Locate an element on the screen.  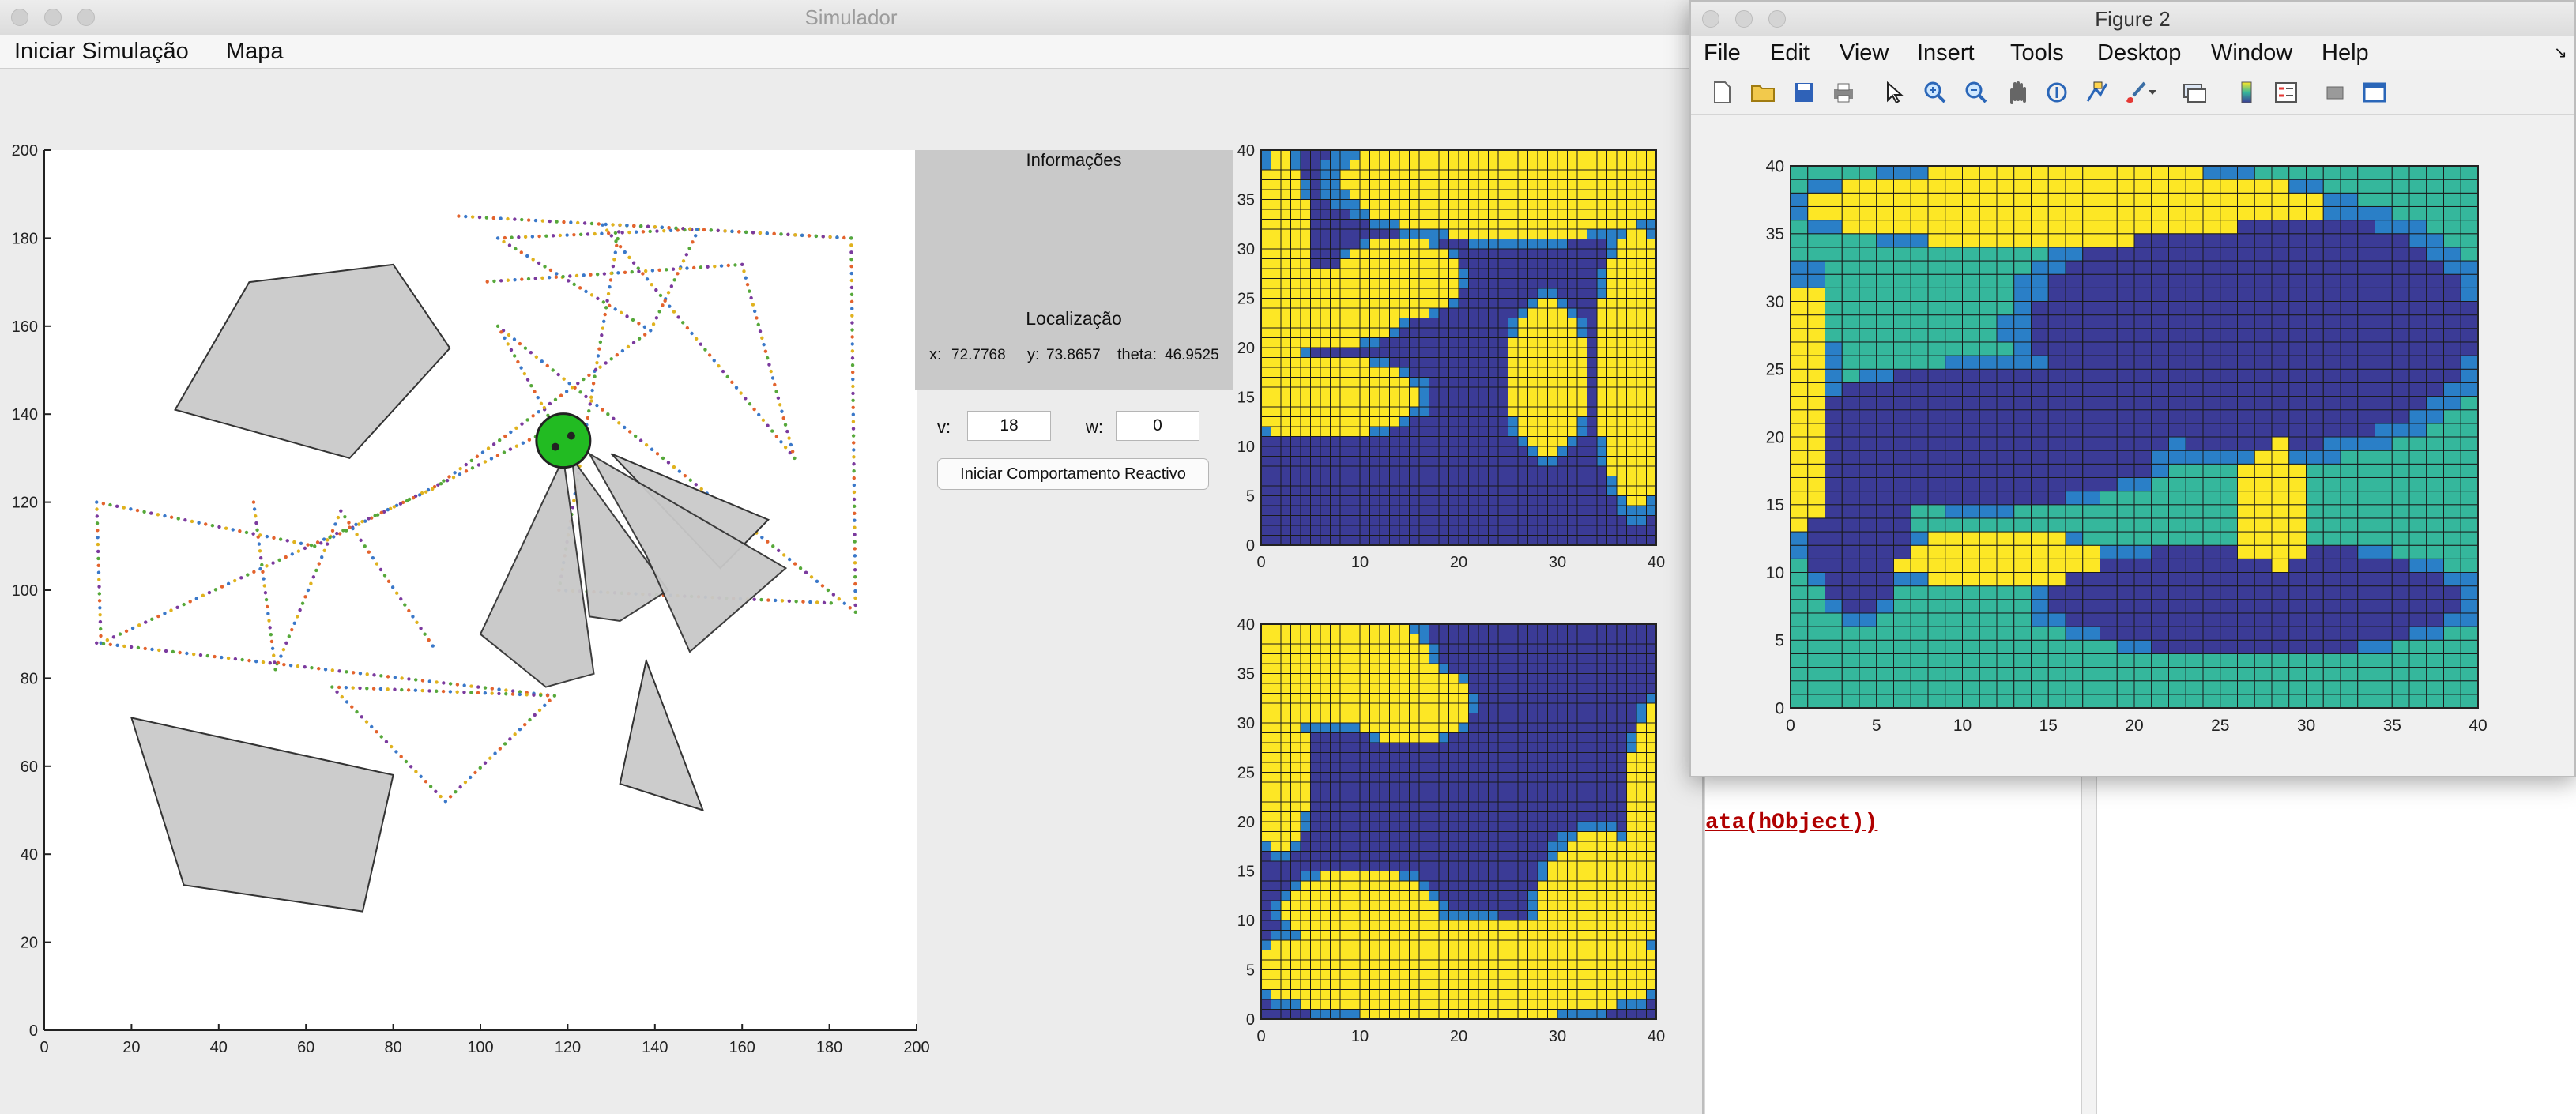
matlab-console: ata(hObject)) is located at coordinates (2140, 945).